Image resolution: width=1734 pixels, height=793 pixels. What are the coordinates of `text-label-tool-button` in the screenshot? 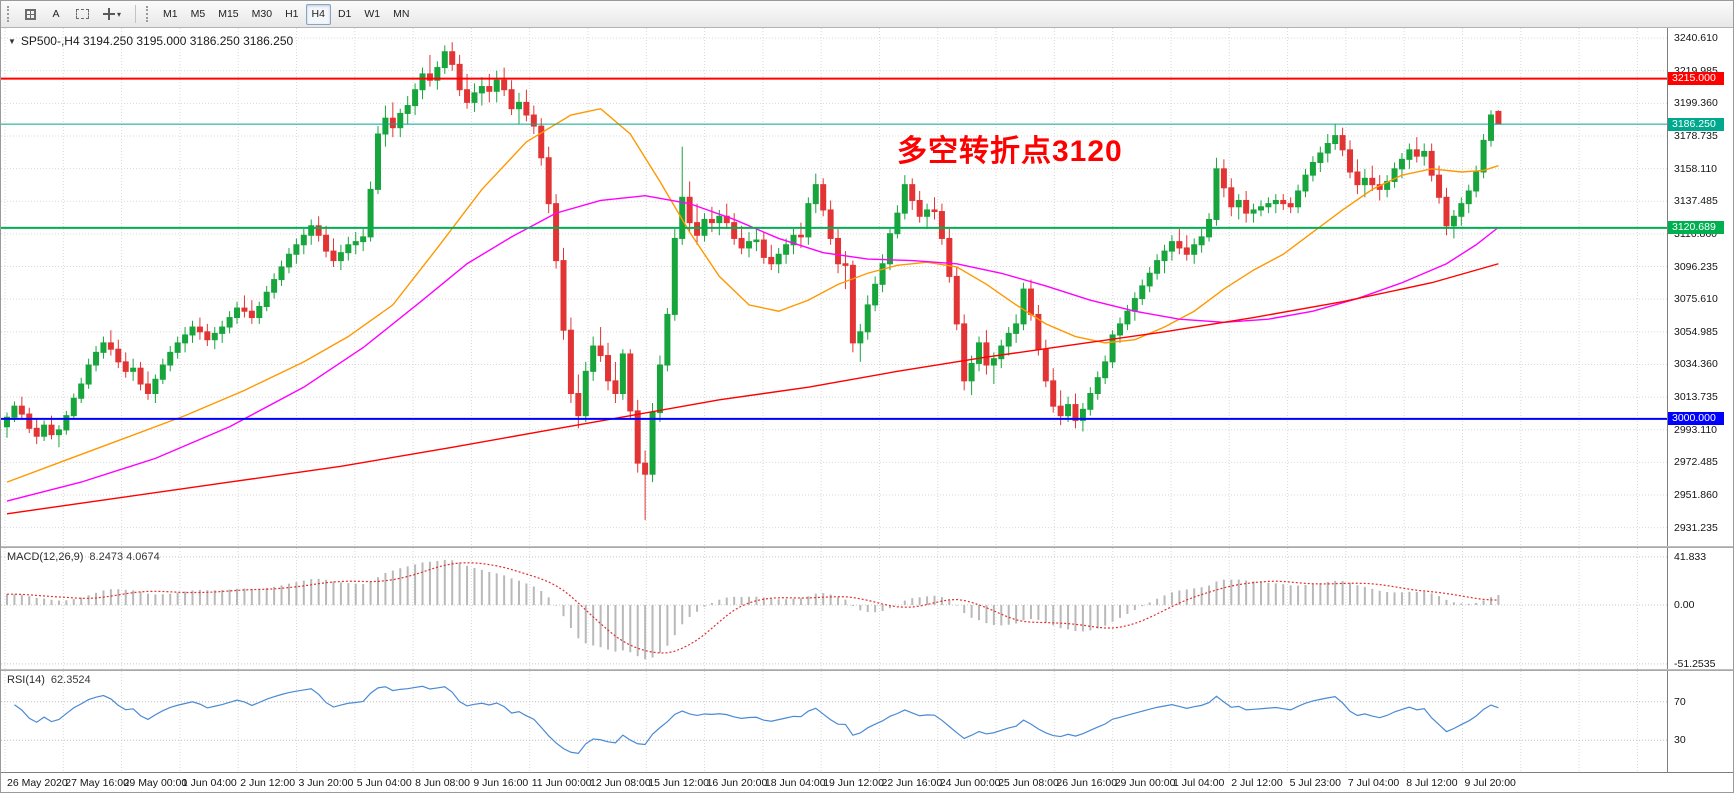 It's located at (82, 14).